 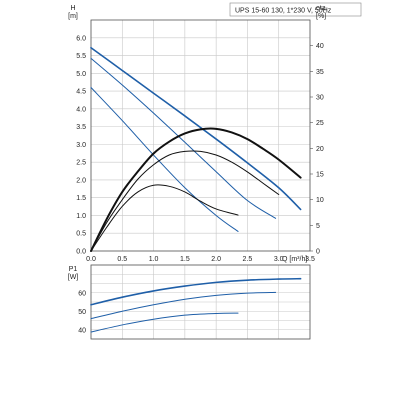 What do you see at coordinates (73, 16) in the screenshot?
I see `y-left-axis-unit: [m]` at bounding box center [73, 16].